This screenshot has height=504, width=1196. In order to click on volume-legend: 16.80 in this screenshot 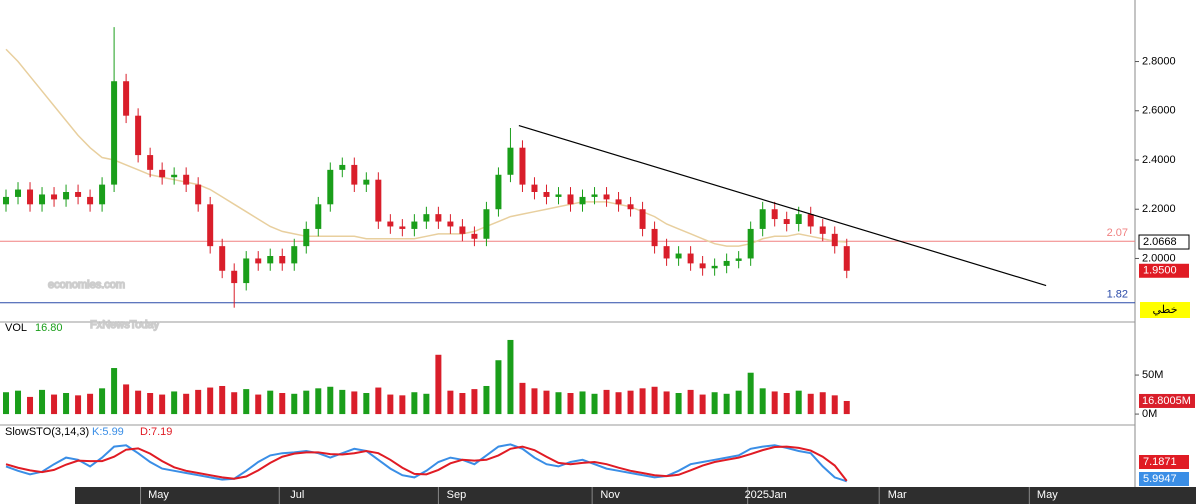, I will do `click(49, 328)`.